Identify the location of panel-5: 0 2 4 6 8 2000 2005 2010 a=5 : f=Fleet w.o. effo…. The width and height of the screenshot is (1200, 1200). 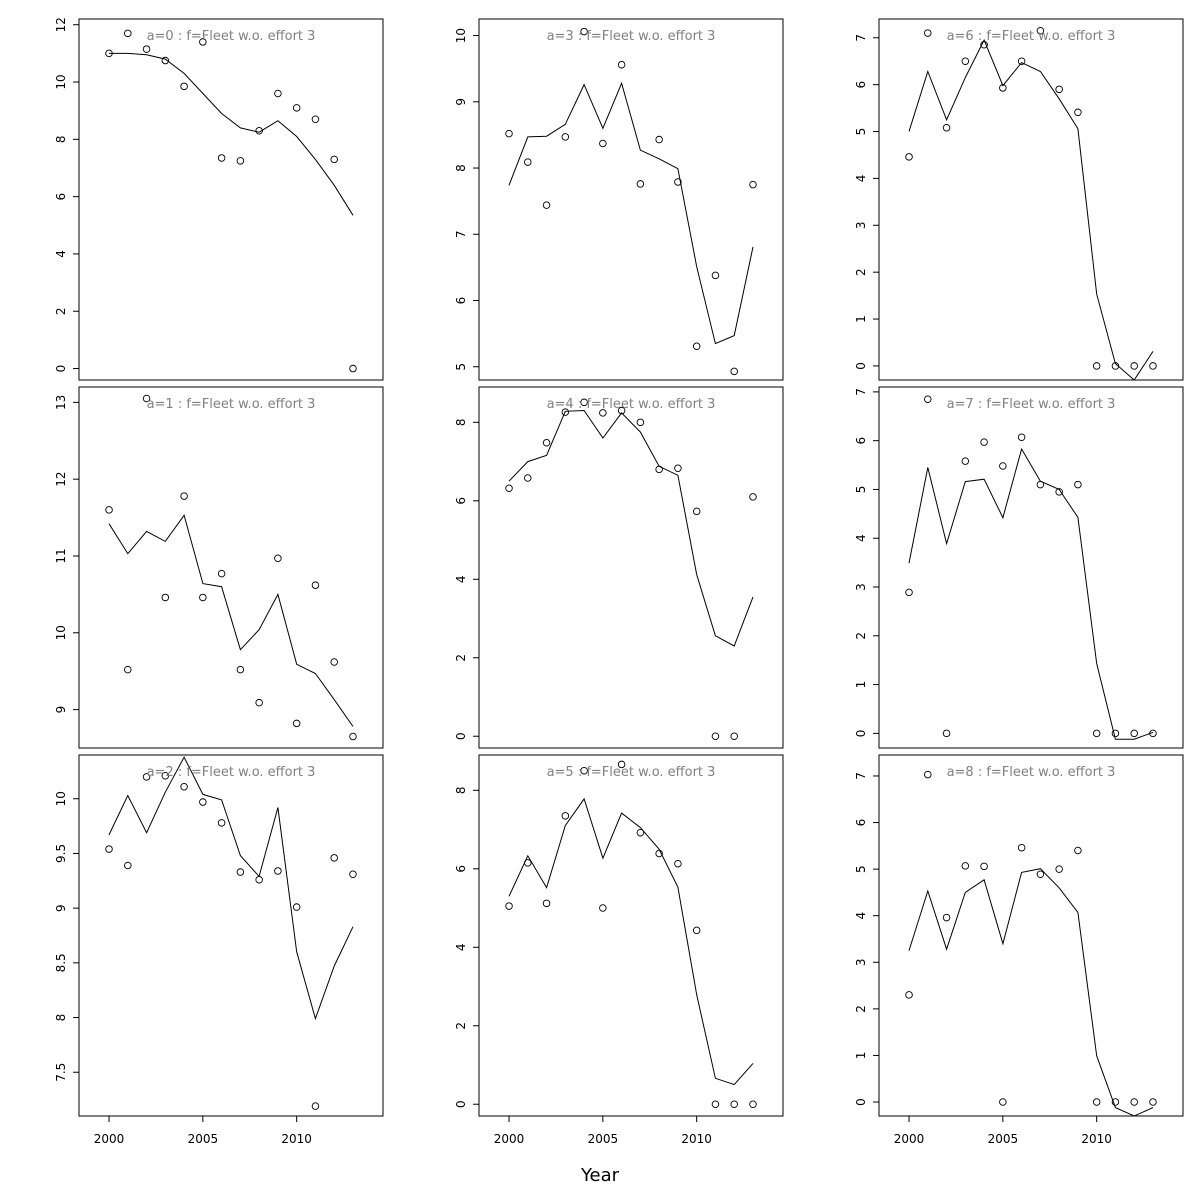
(619, 950).